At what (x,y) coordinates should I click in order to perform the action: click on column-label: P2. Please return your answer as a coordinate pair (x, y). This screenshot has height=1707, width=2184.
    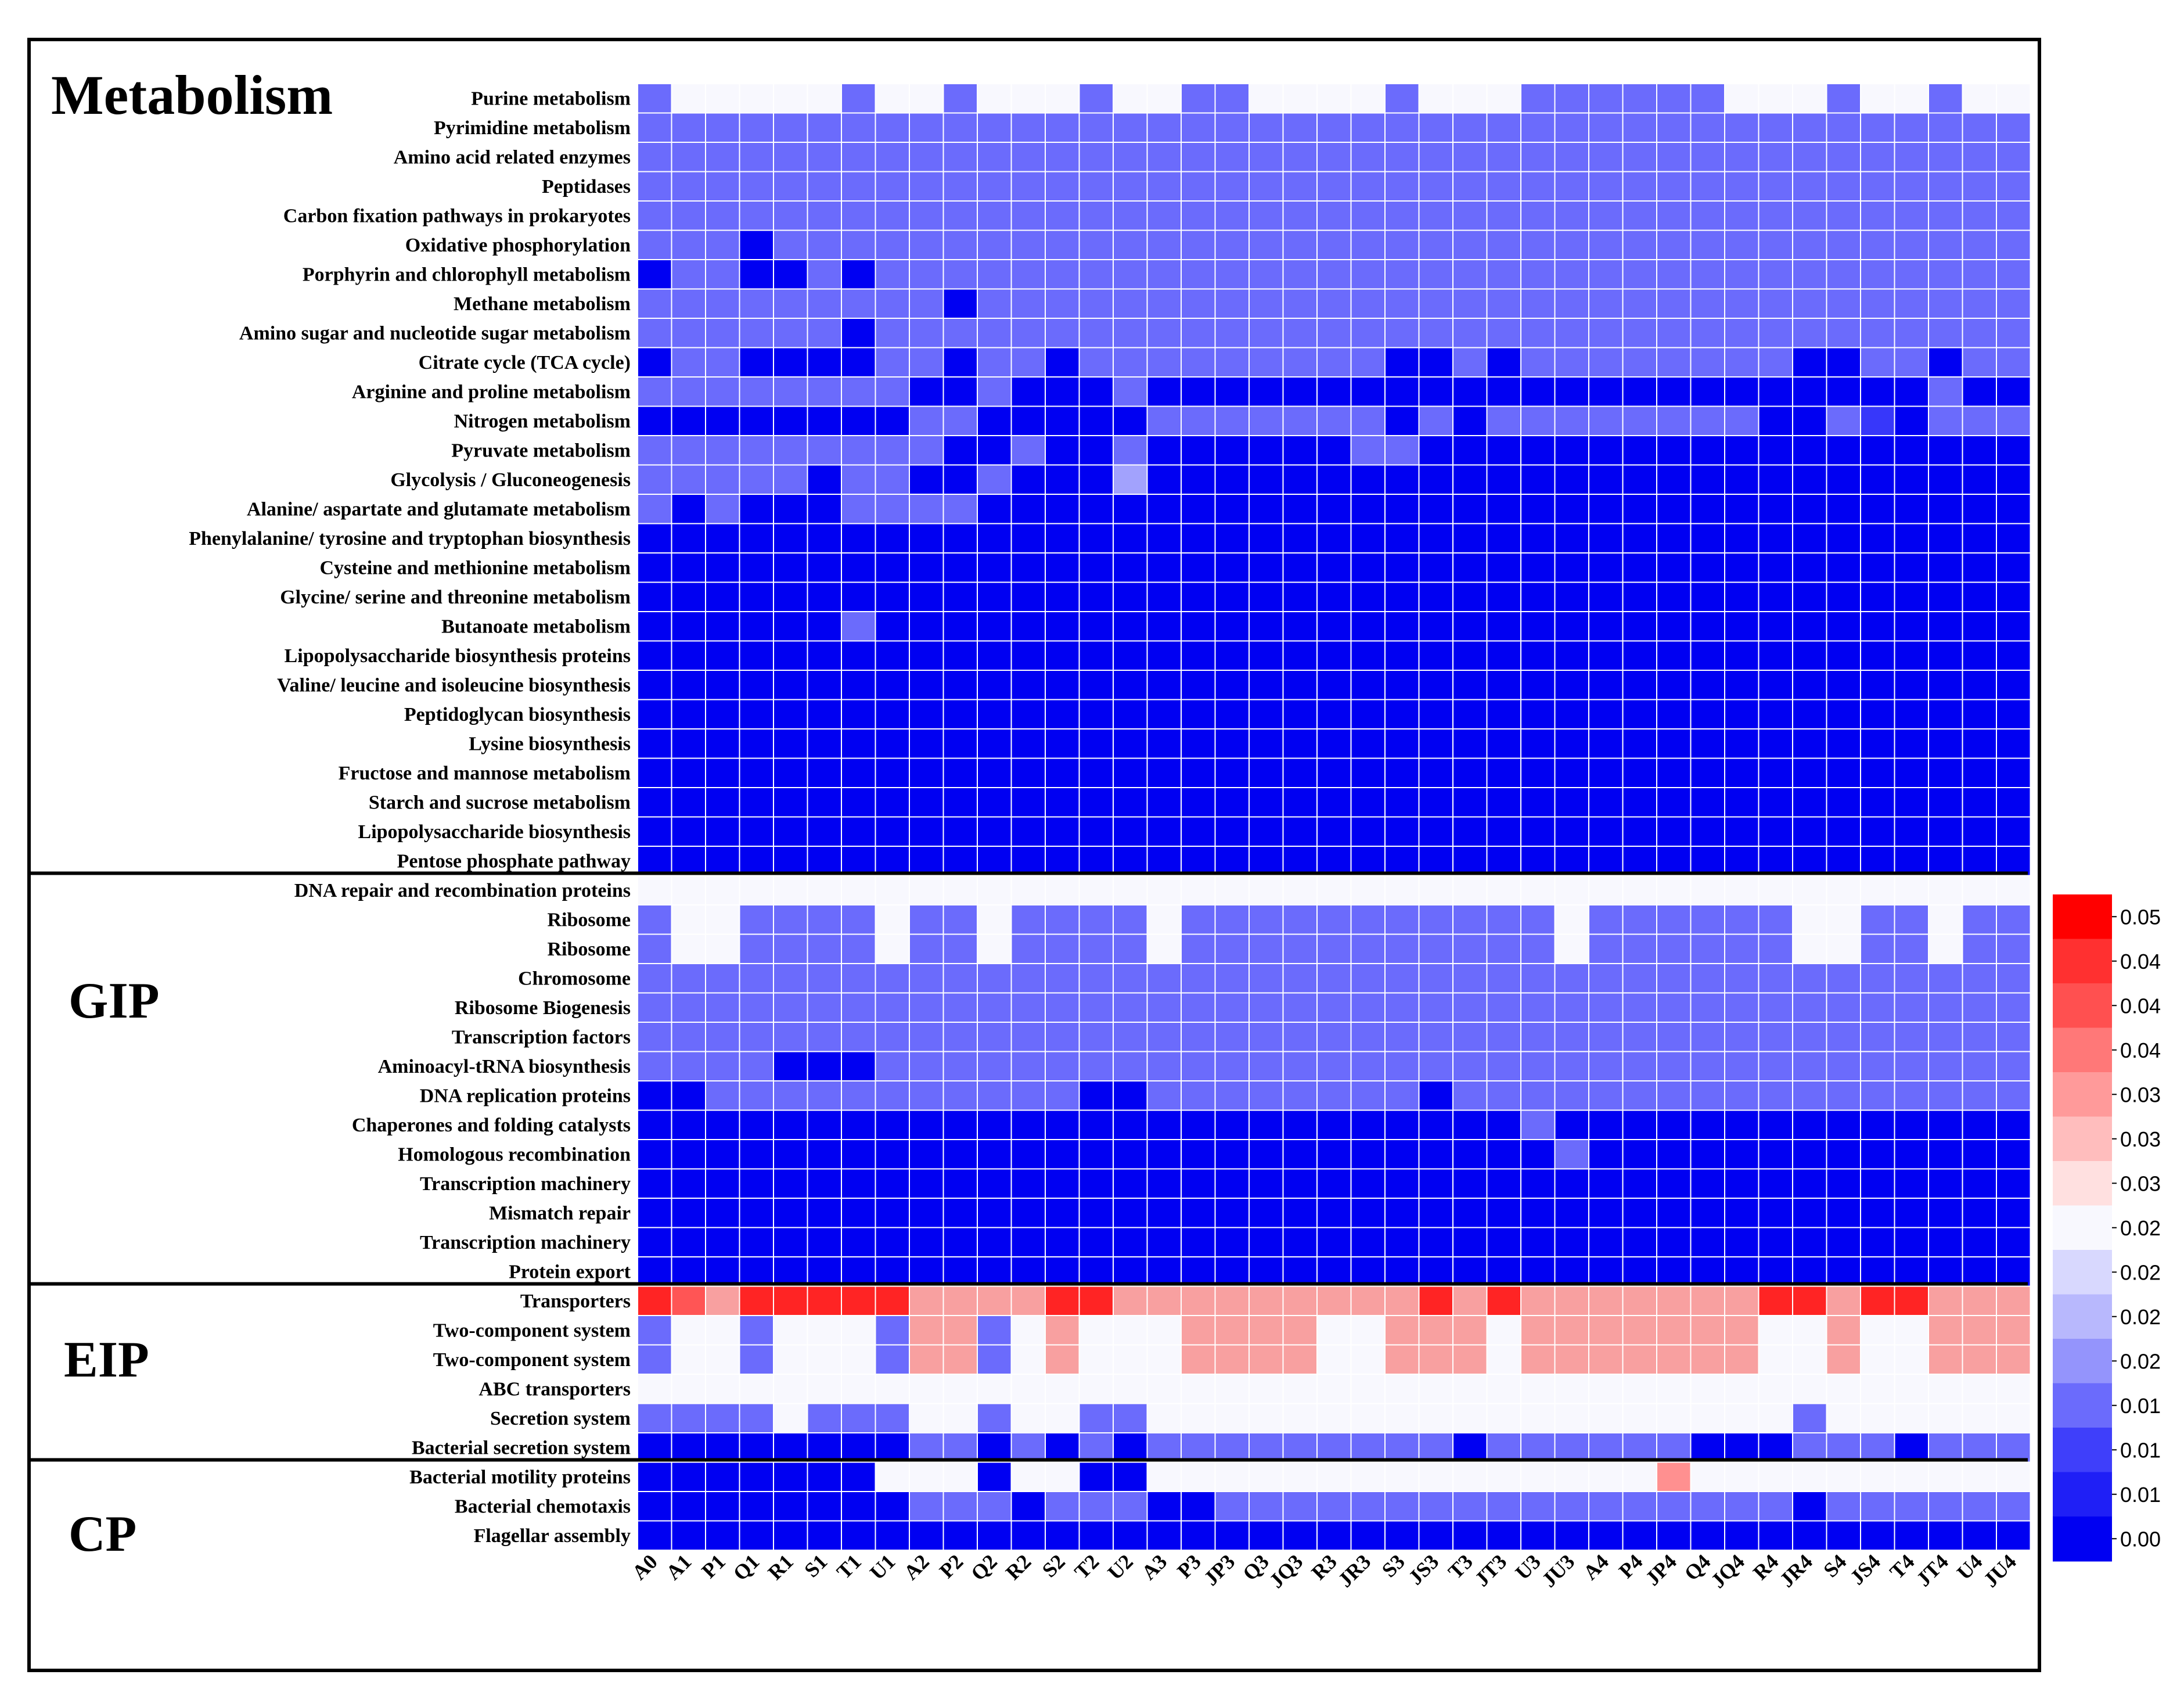
    Looking at the image, I should click on (951, 1566).